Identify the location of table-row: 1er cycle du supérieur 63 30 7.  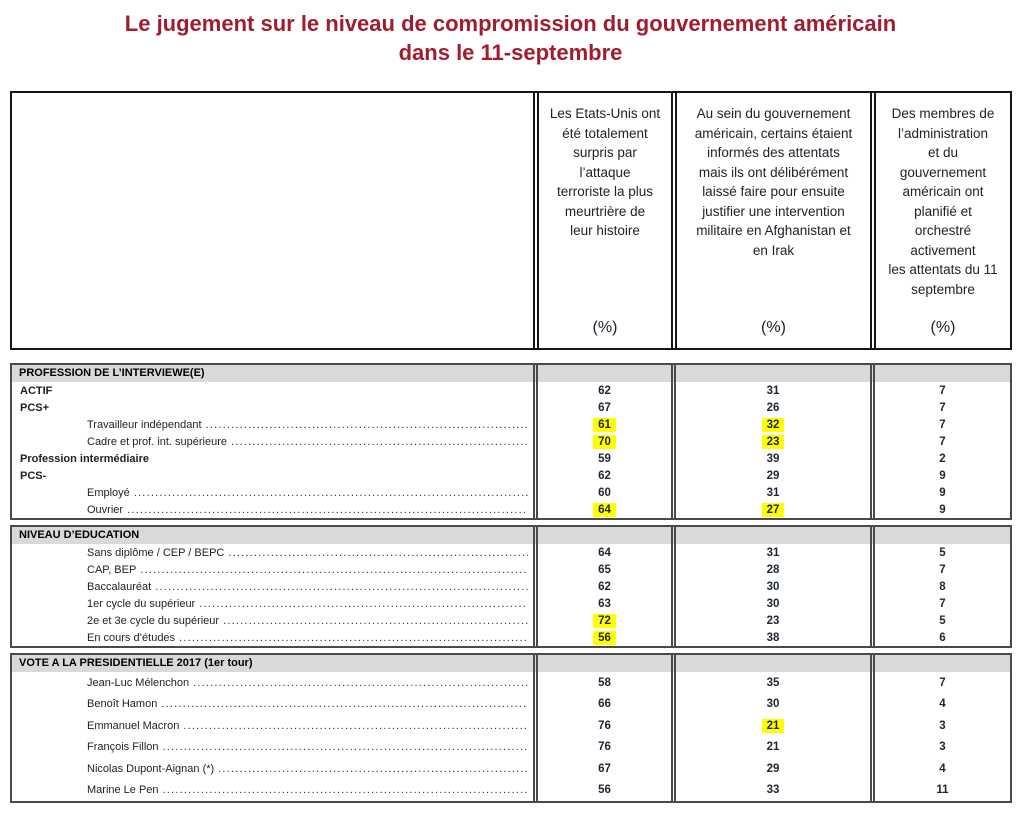
(511, 603).